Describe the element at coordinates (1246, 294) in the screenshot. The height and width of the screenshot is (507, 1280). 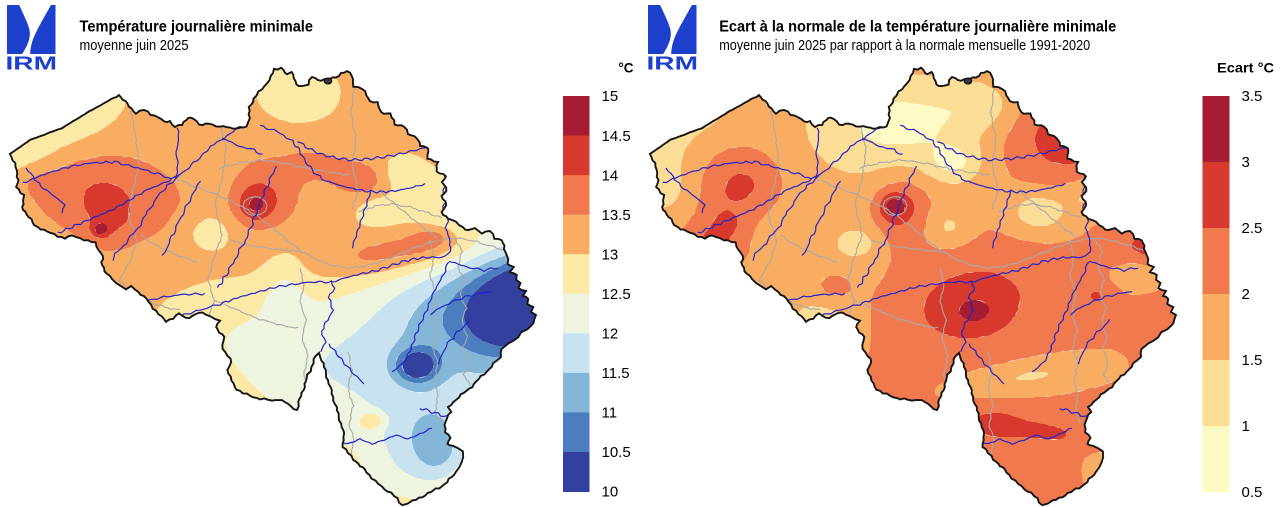
I see `svg-text: 2` at that location.